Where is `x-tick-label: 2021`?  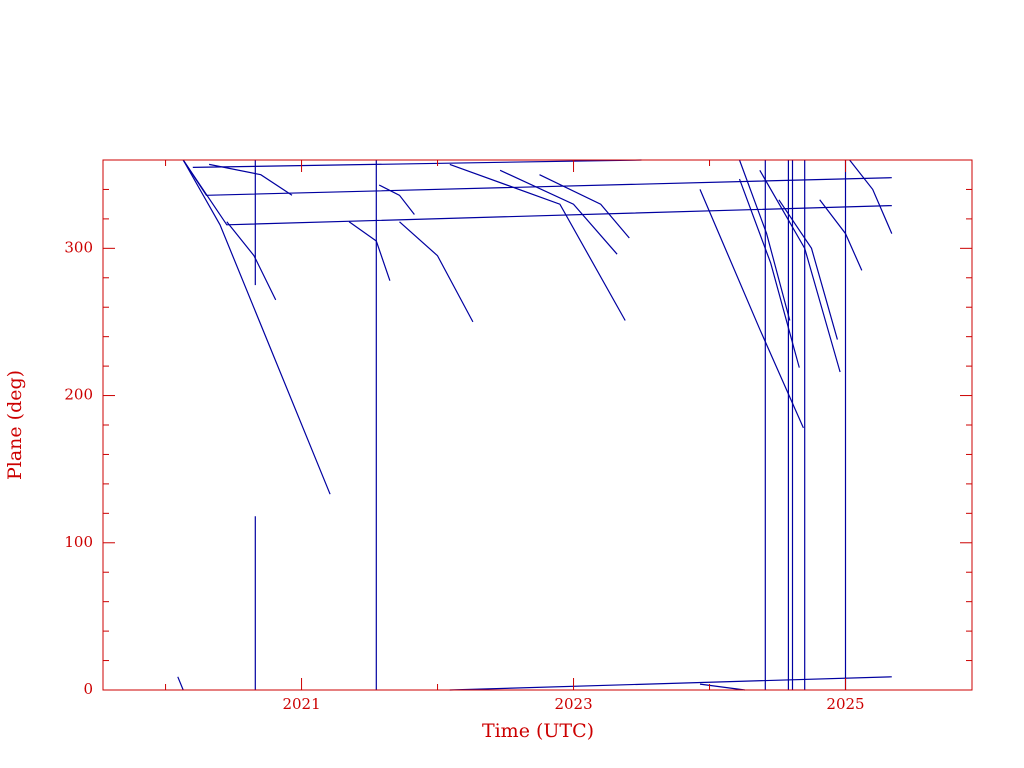
x-tick-label: 2021 is located at coordinates (301, 704).